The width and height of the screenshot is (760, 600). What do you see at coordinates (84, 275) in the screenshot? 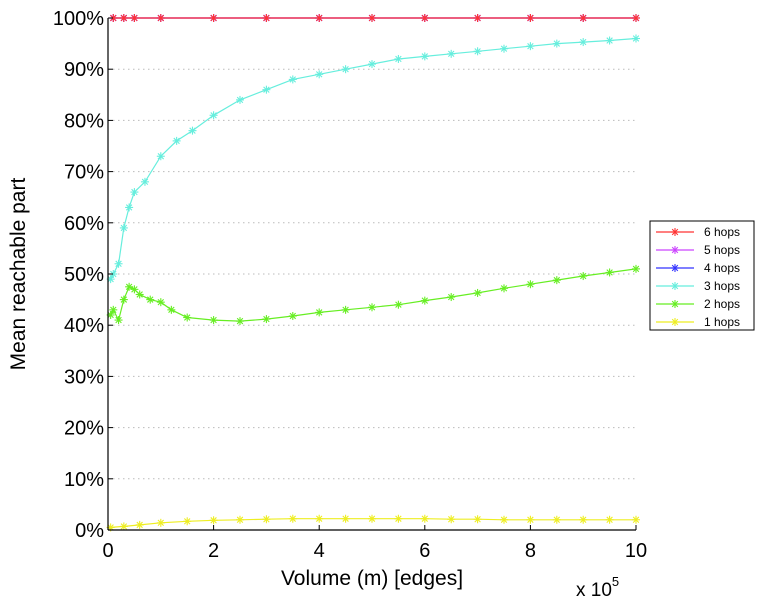
I see `y-tick-label: 50%` at bounding box center [84, 275].